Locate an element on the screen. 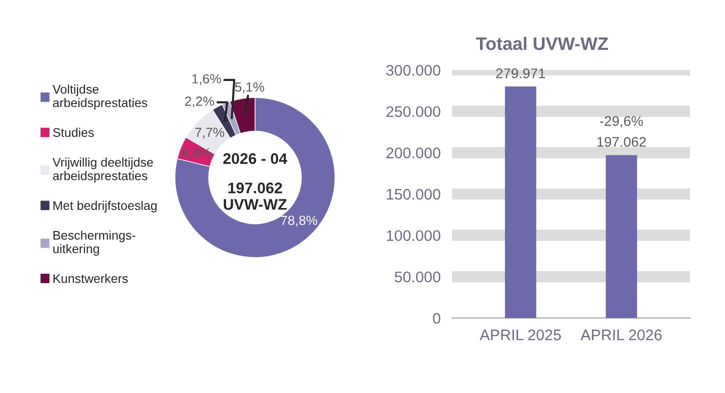 This screenshot has height=393, width=725. y-tick-label: 0 is located at coordinates (436, 318).